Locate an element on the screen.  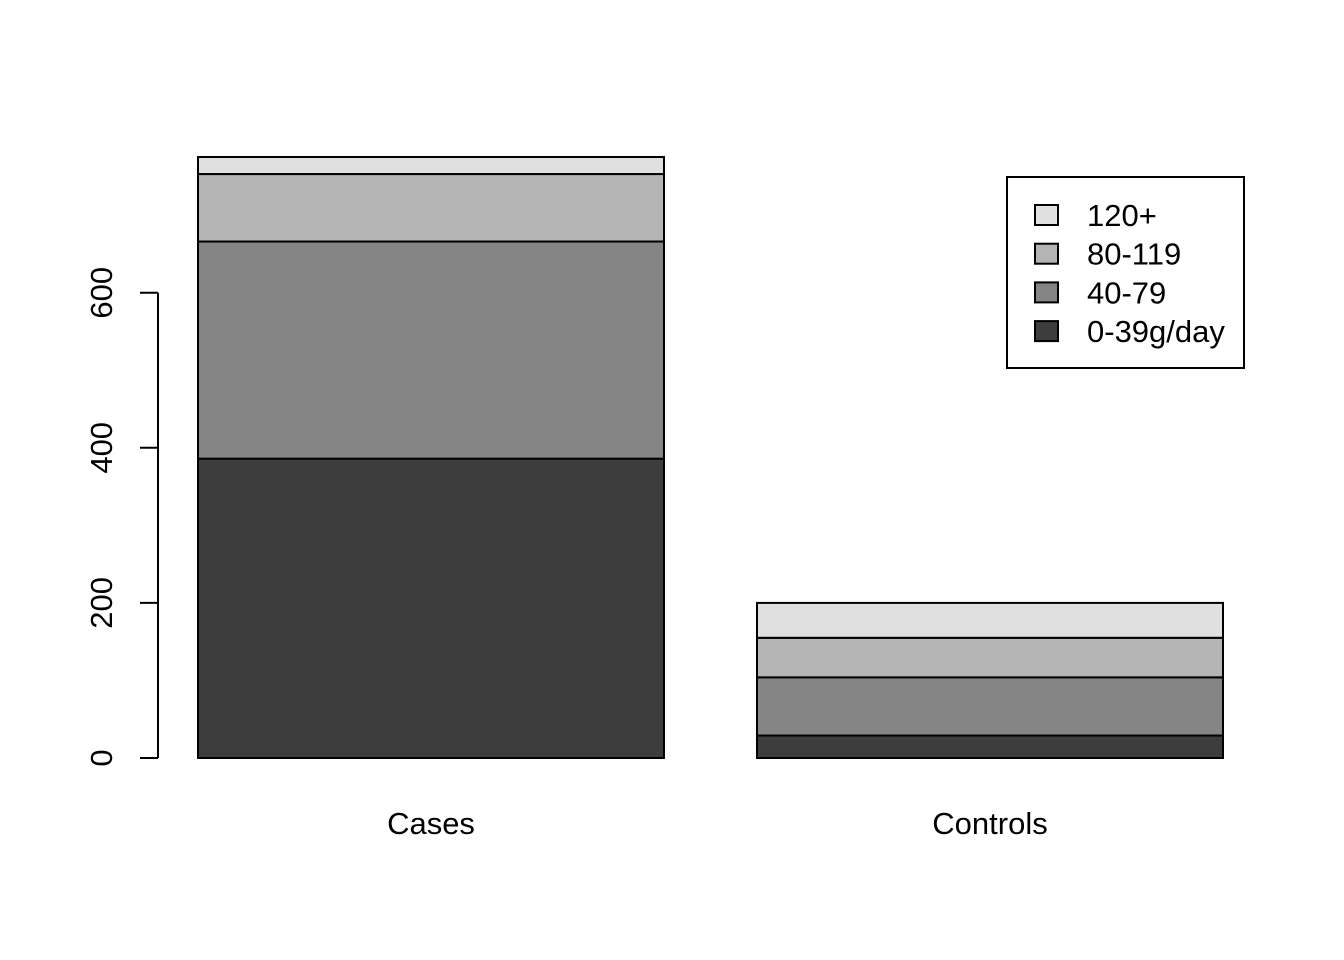
bar-controls-0-39g-day is located at coordinates (990, 746).